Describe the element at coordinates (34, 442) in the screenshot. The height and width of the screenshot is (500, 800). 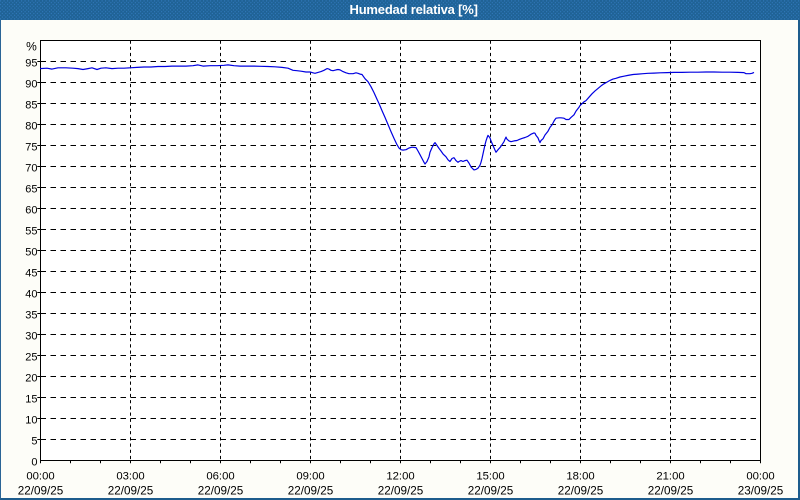
I see `svg-text: 5` at that location.